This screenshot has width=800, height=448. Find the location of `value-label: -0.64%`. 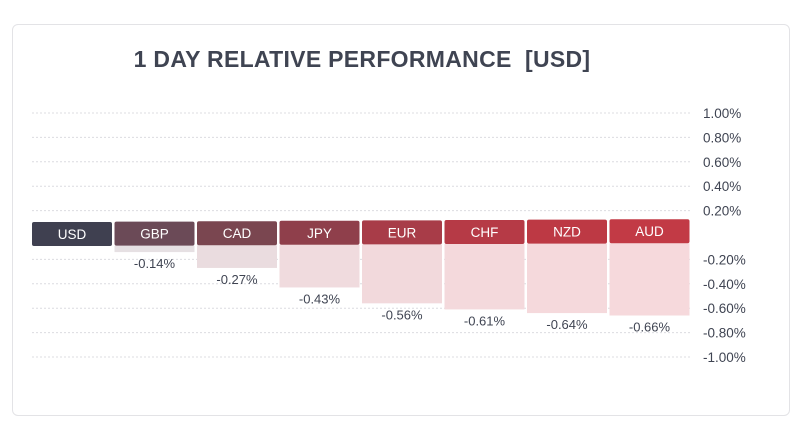

value-label: -0.64% is located at coordinates (567, 324).